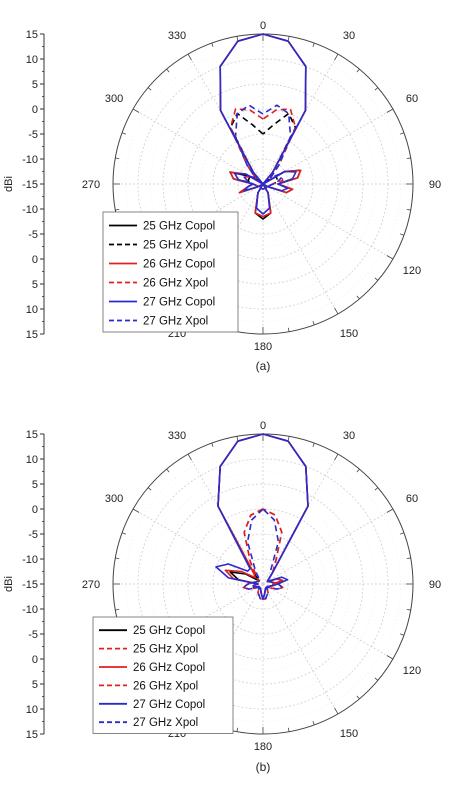 The height and width of the screenshot is (794, 474). I want to click on legend-label: 25 GHz Xpol, so click(175, 246).